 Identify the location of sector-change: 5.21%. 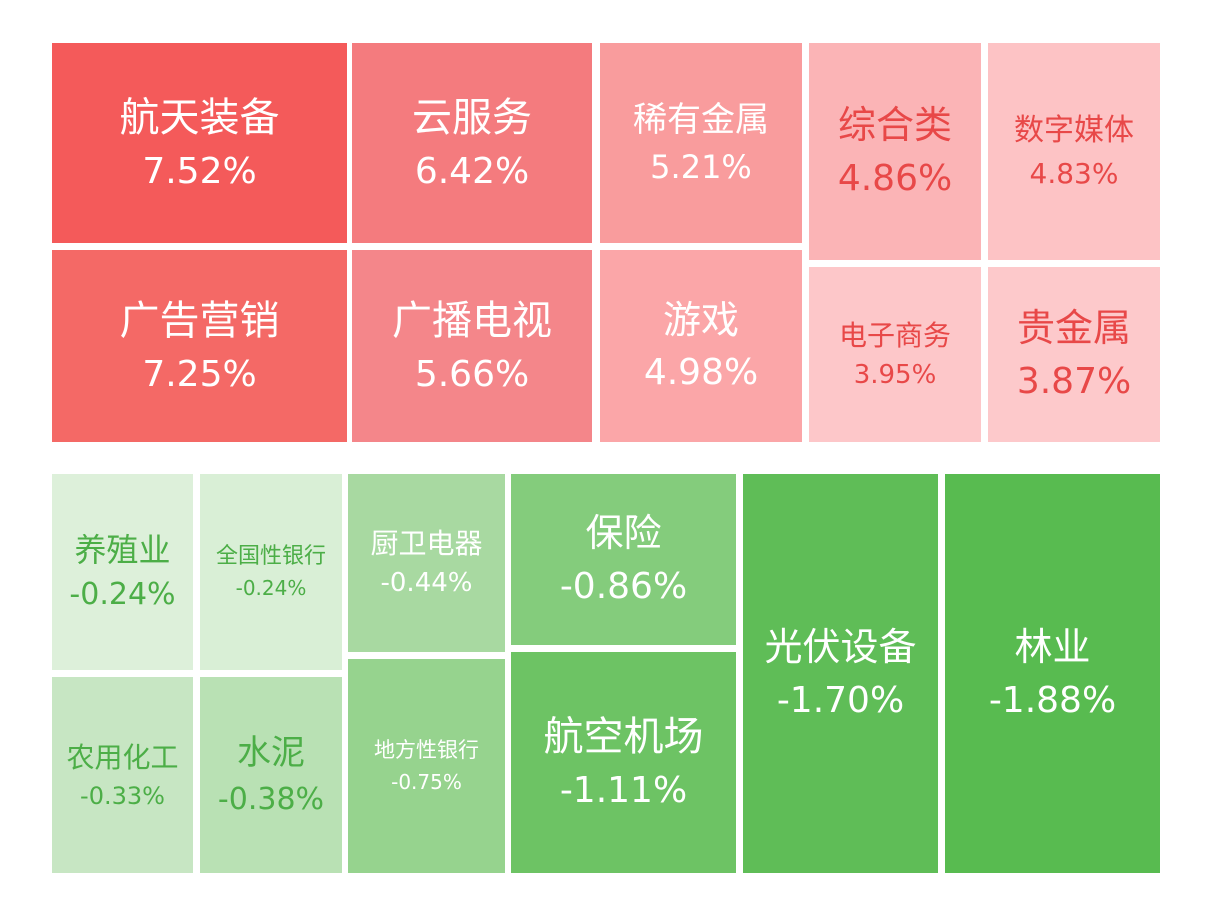
(701, 167).